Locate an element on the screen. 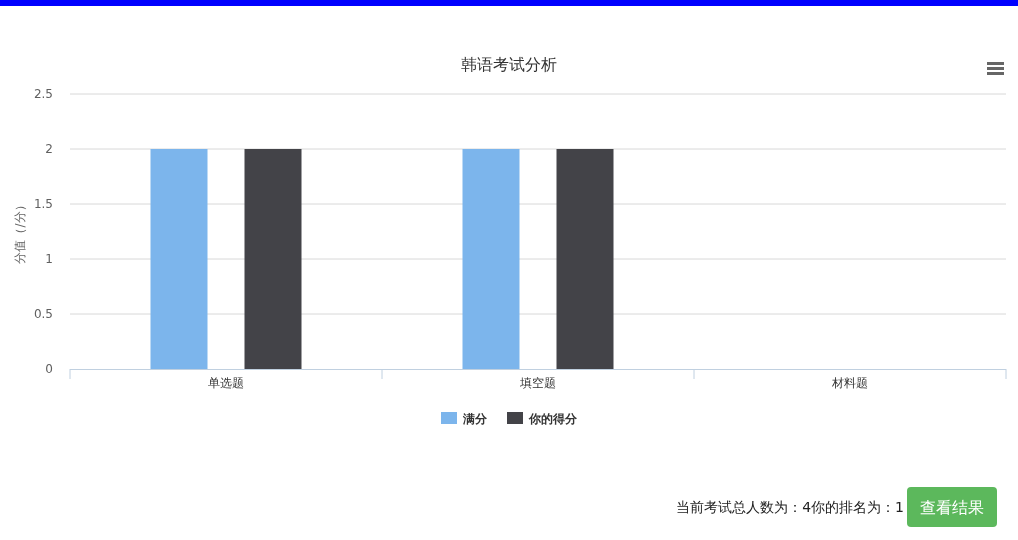 This screenshot has width=1018, height=540. y-tick-label: 0.5 is located at coordinates (43, 314).